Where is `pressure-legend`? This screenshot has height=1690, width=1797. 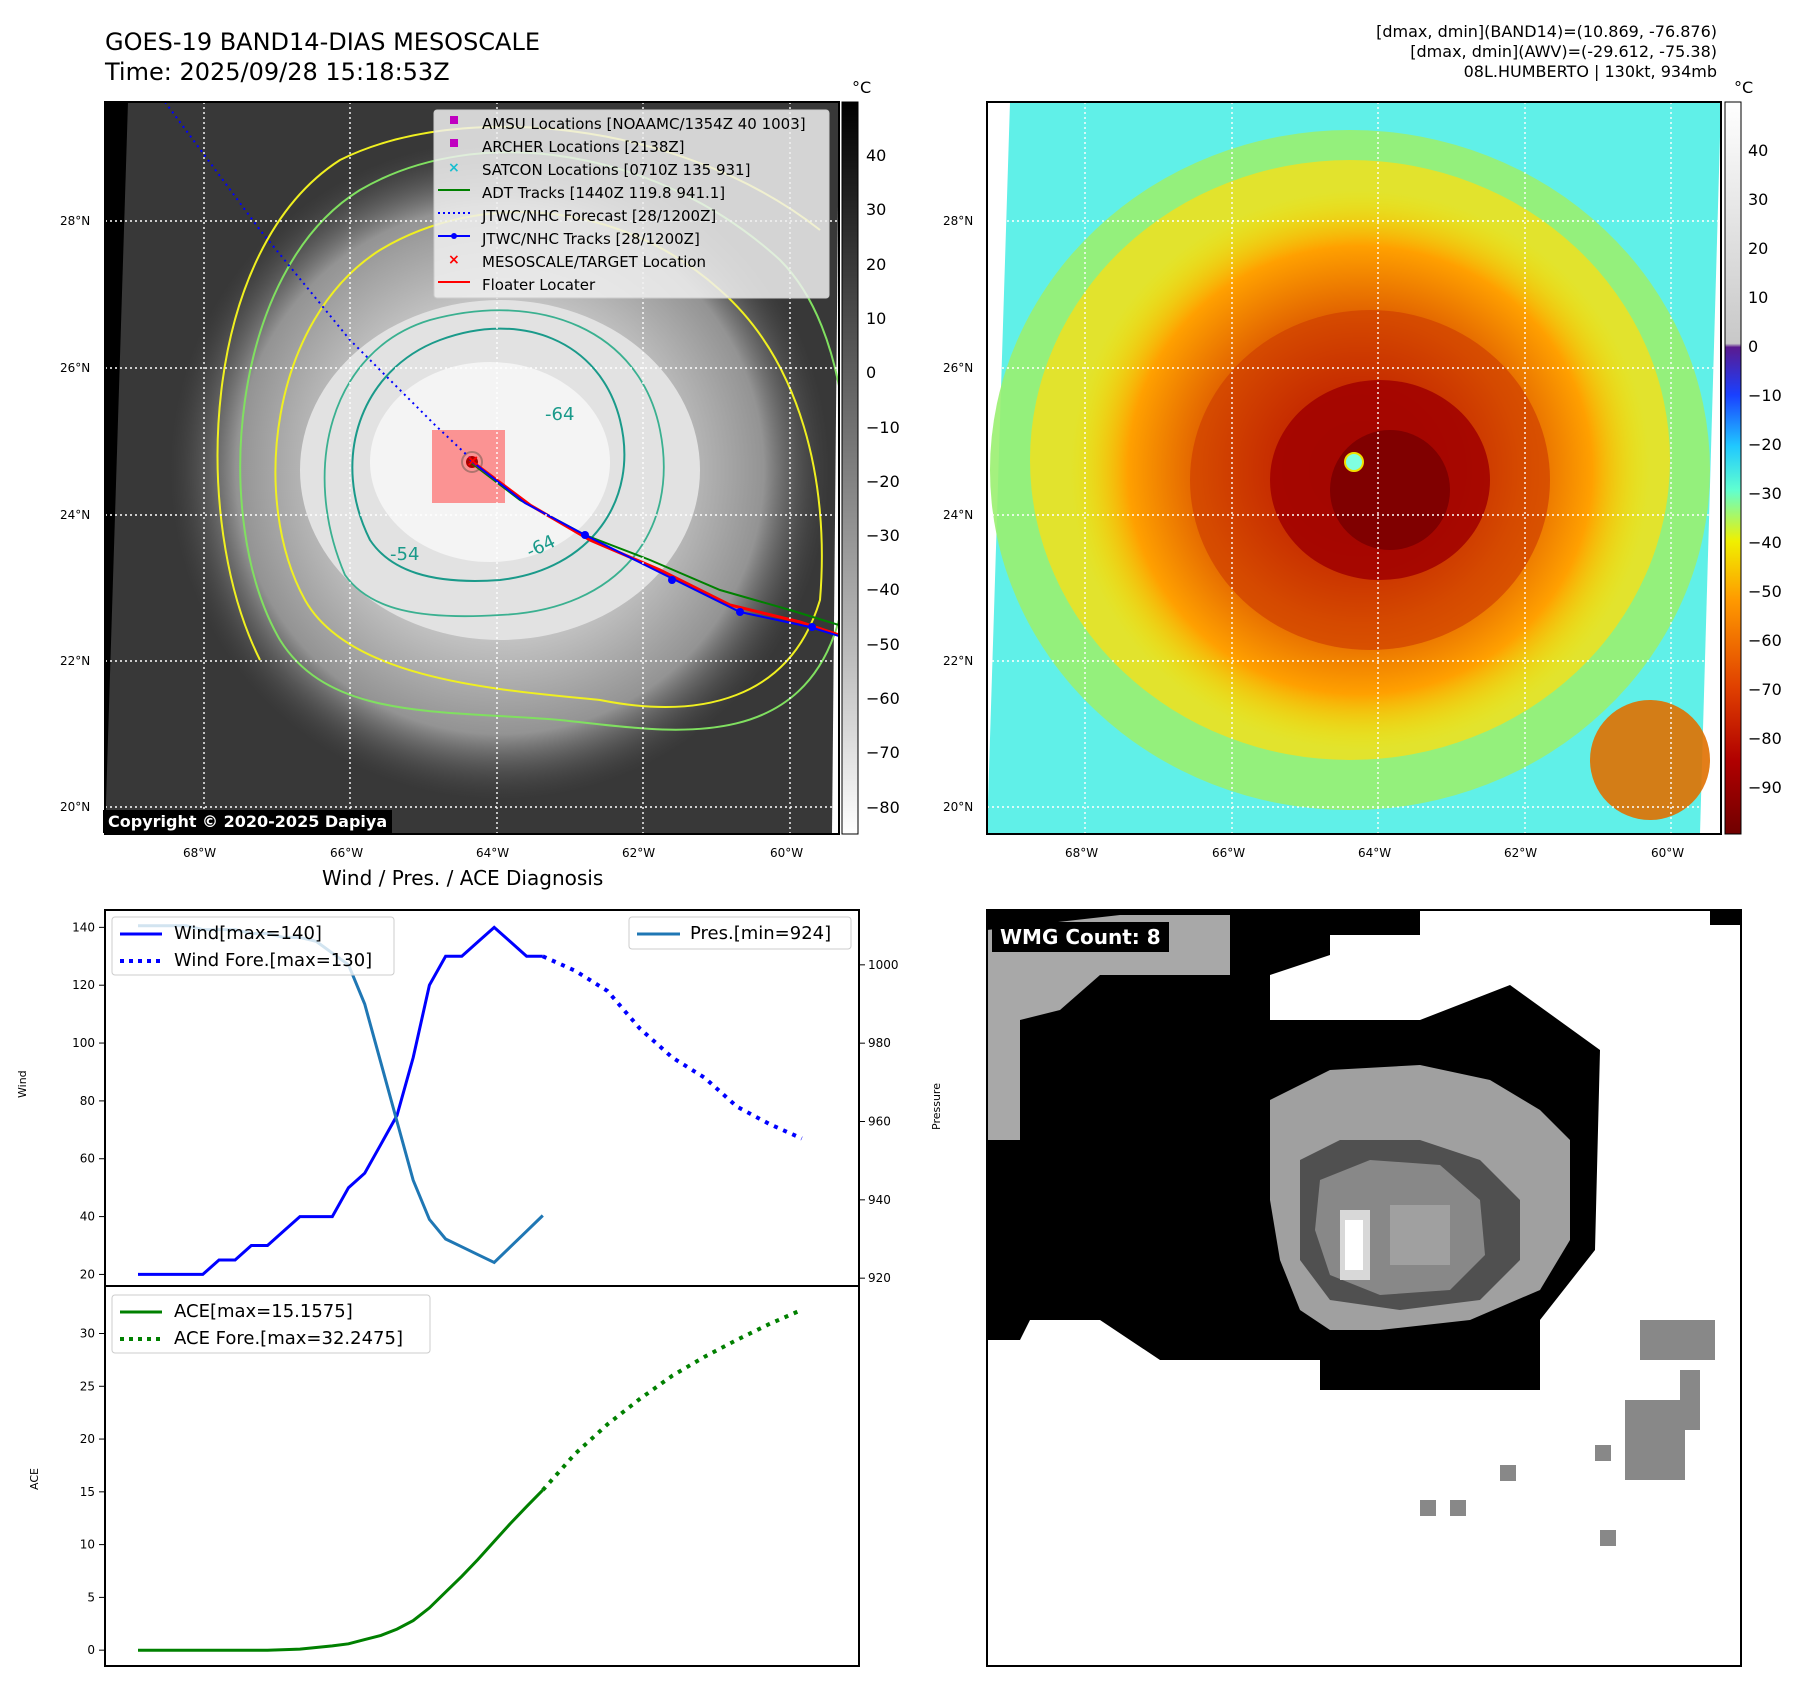 pressure-legend is located at coordinates (740, 933).